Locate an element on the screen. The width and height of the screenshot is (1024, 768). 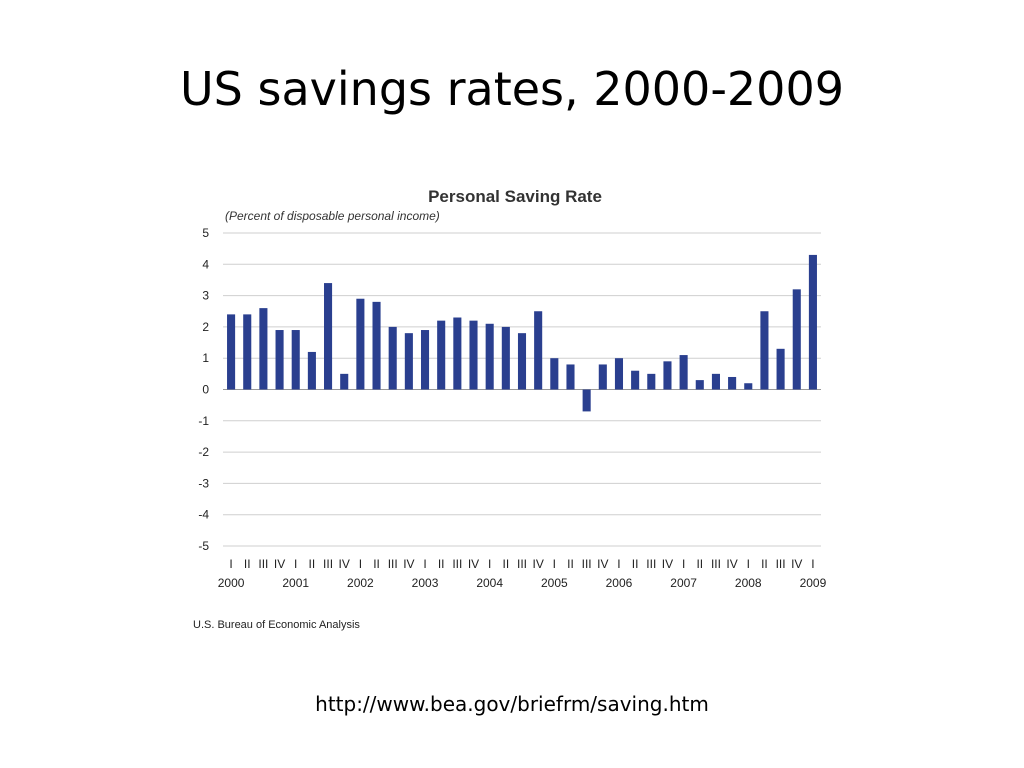
y-tick-label: 4 is located at coordinates (205, 264).